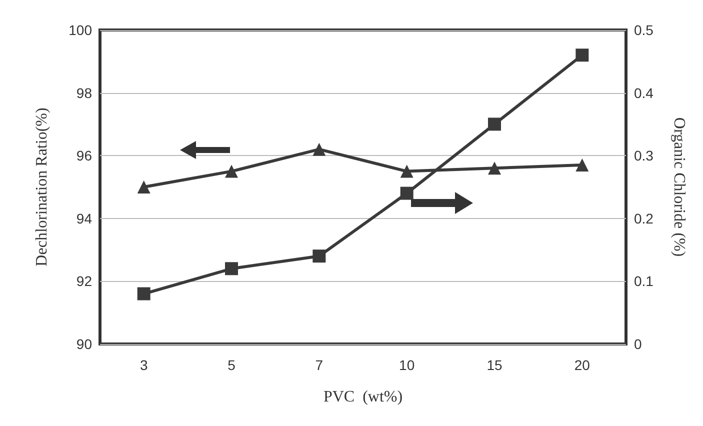 The width and height of the screenshot is (703, 426). Describe the element at coordinates (644, 281) in the screenshot. I see `y2-tick-label: 0.1` at that location.